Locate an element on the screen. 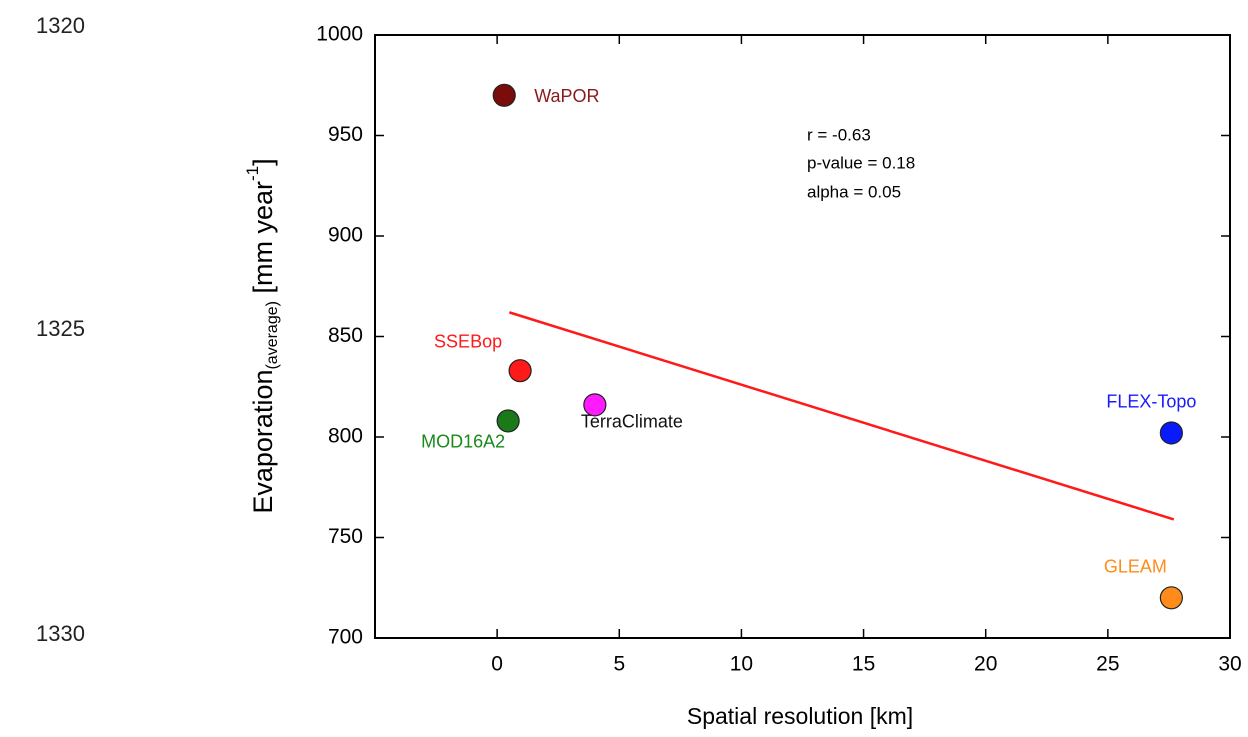  y-tick-label: 1000 is located at coordinates (339, 34).